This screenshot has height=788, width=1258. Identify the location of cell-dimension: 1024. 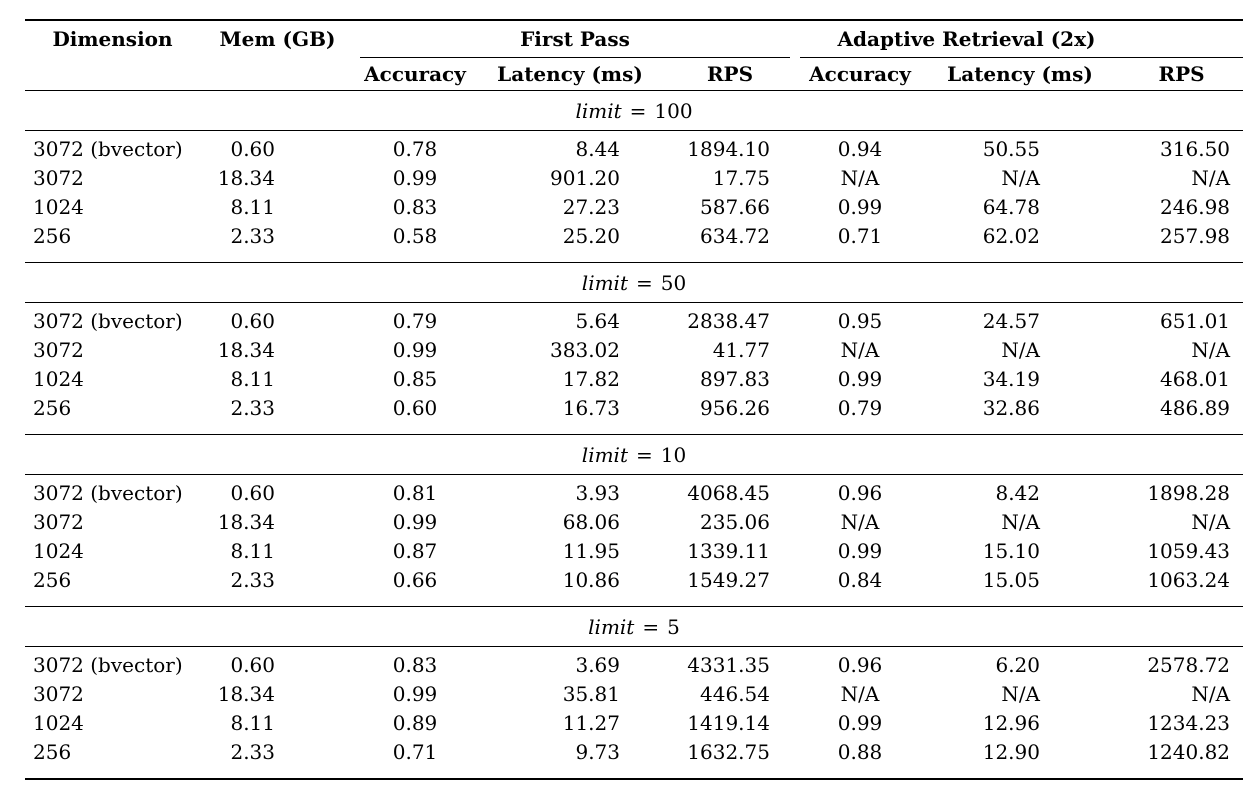
(58, 722).